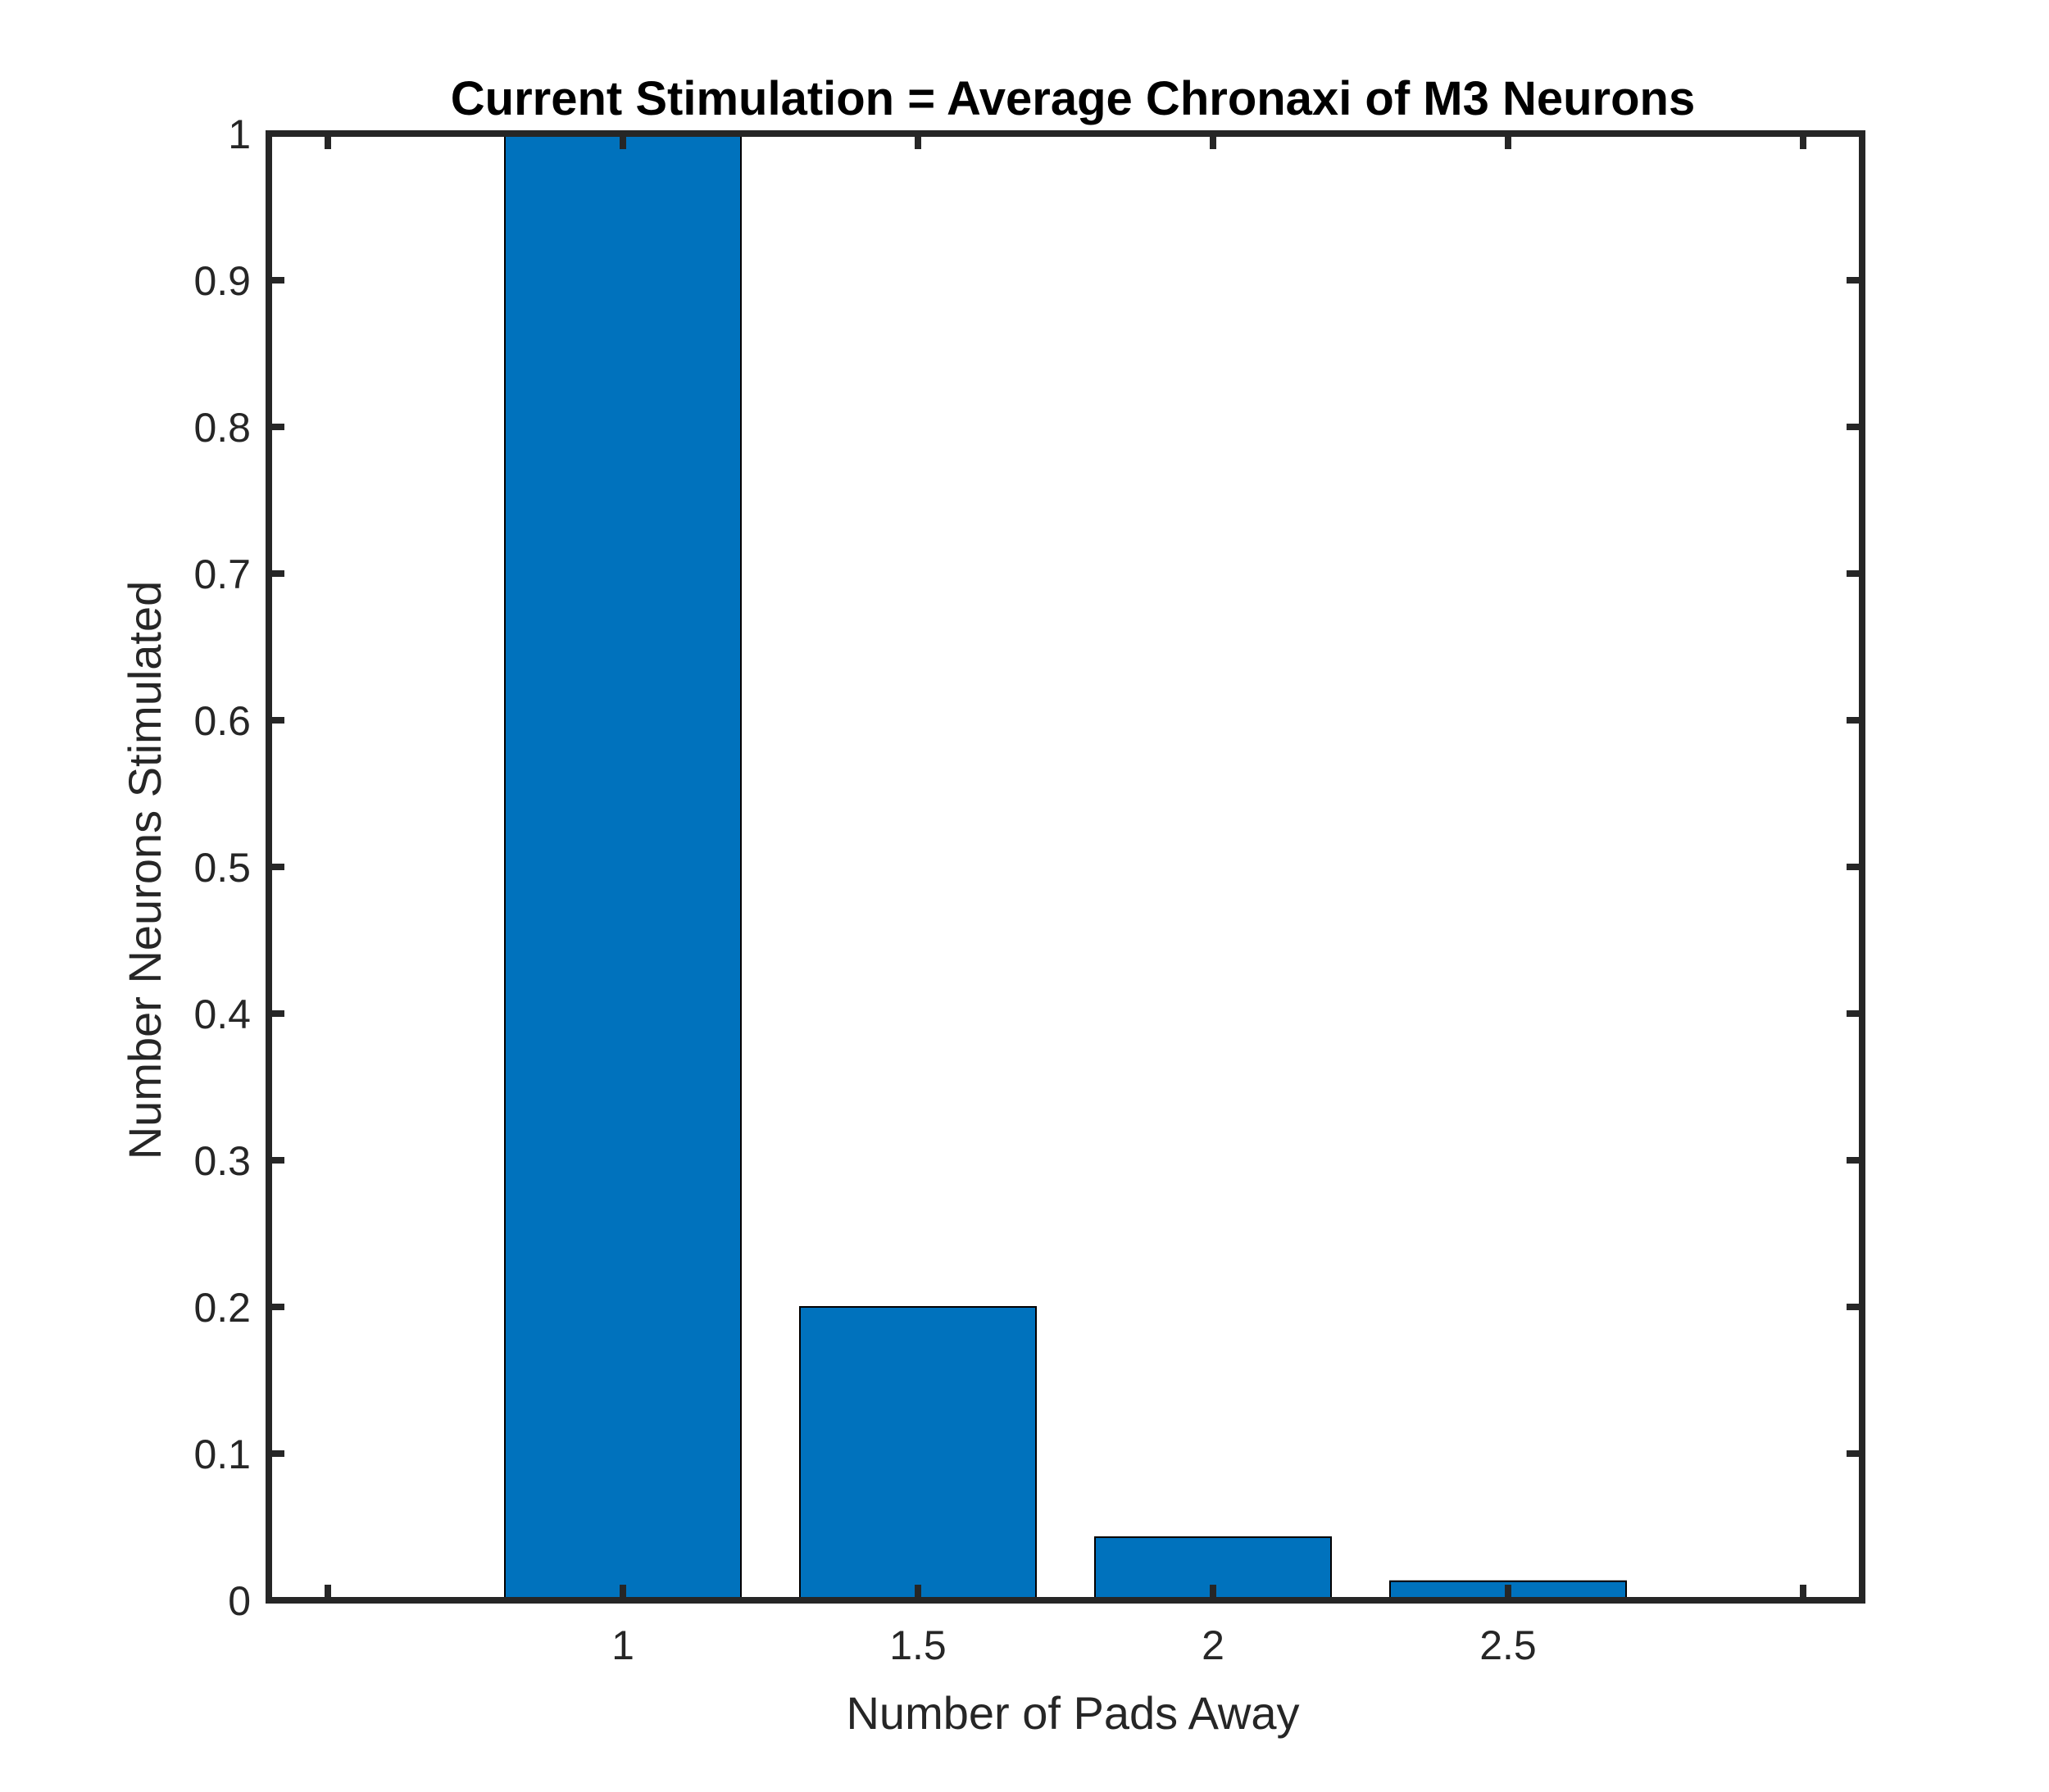 The width and height of the screenshot is (2049, 1792). Describe the element at coordinates (1213, 1645) in the screenshot. I see `x-tick-label-3: 2` at that location.